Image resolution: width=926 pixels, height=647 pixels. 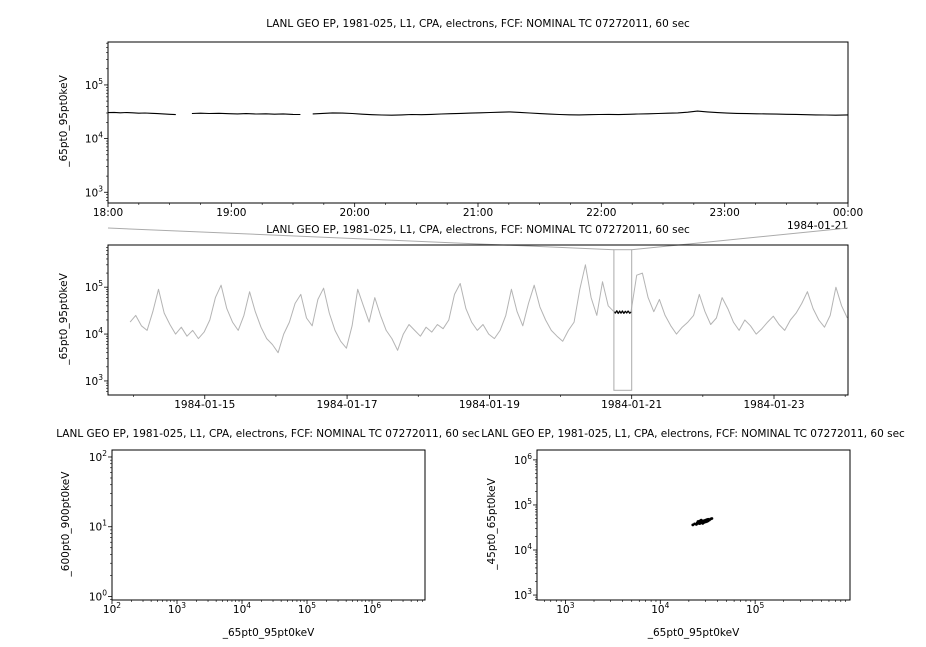 I want to click on x-tick-label: 19:00, so click(x=231, y=213).